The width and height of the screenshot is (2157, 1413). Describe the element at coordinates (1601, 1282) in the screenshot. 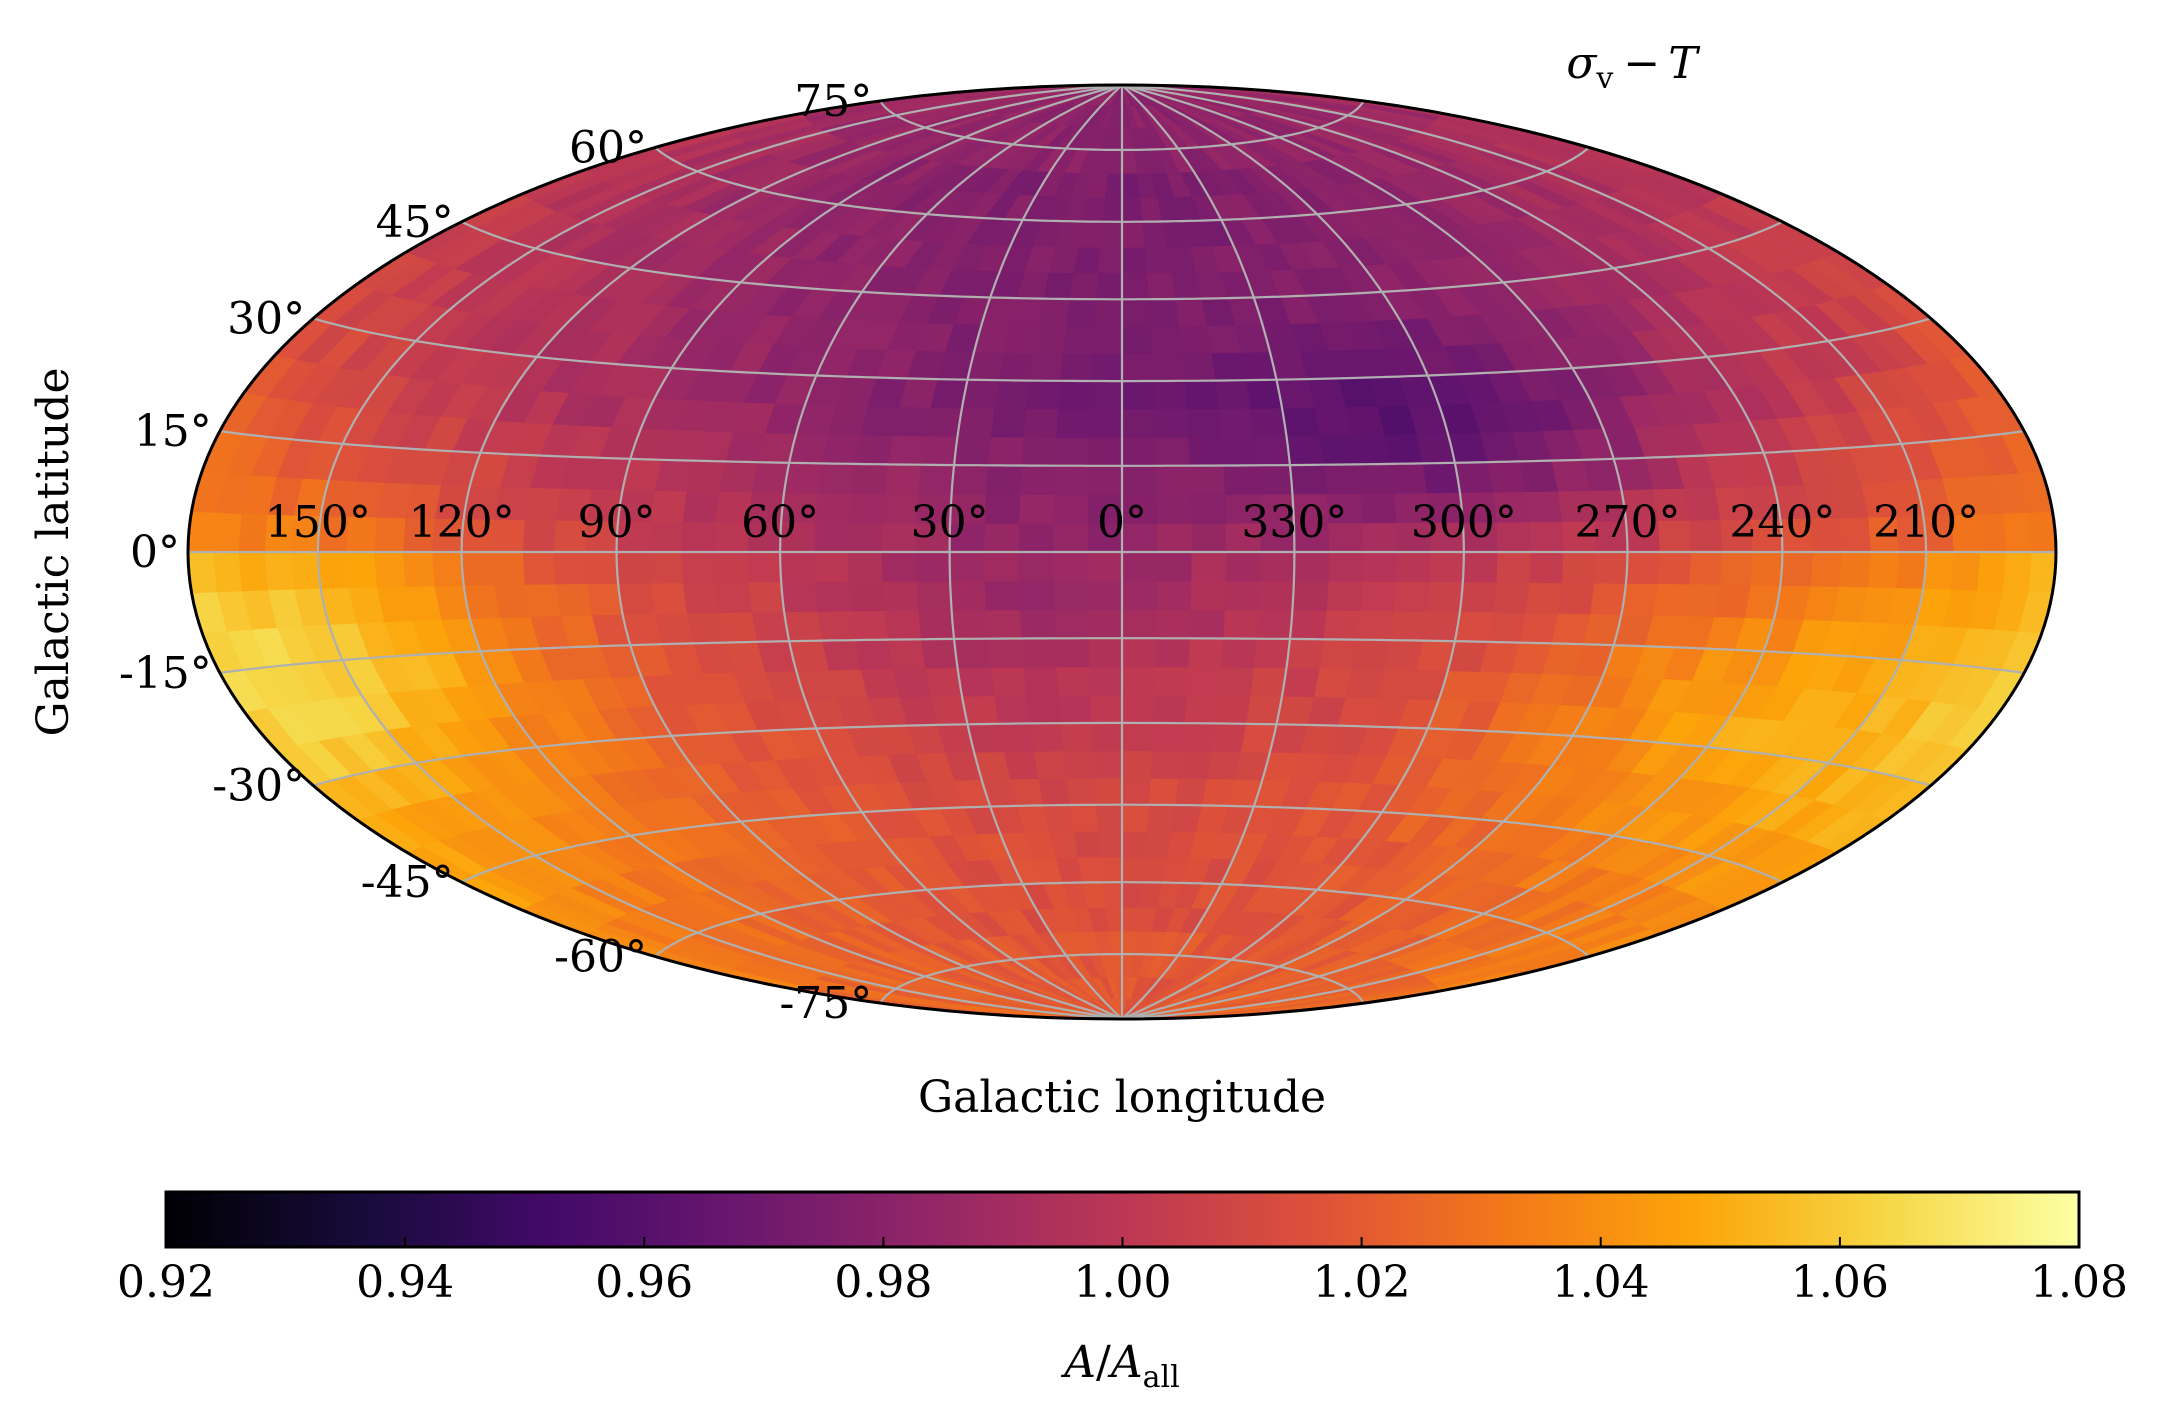

I see `colorbar-tick-label: 1.04` at that location.